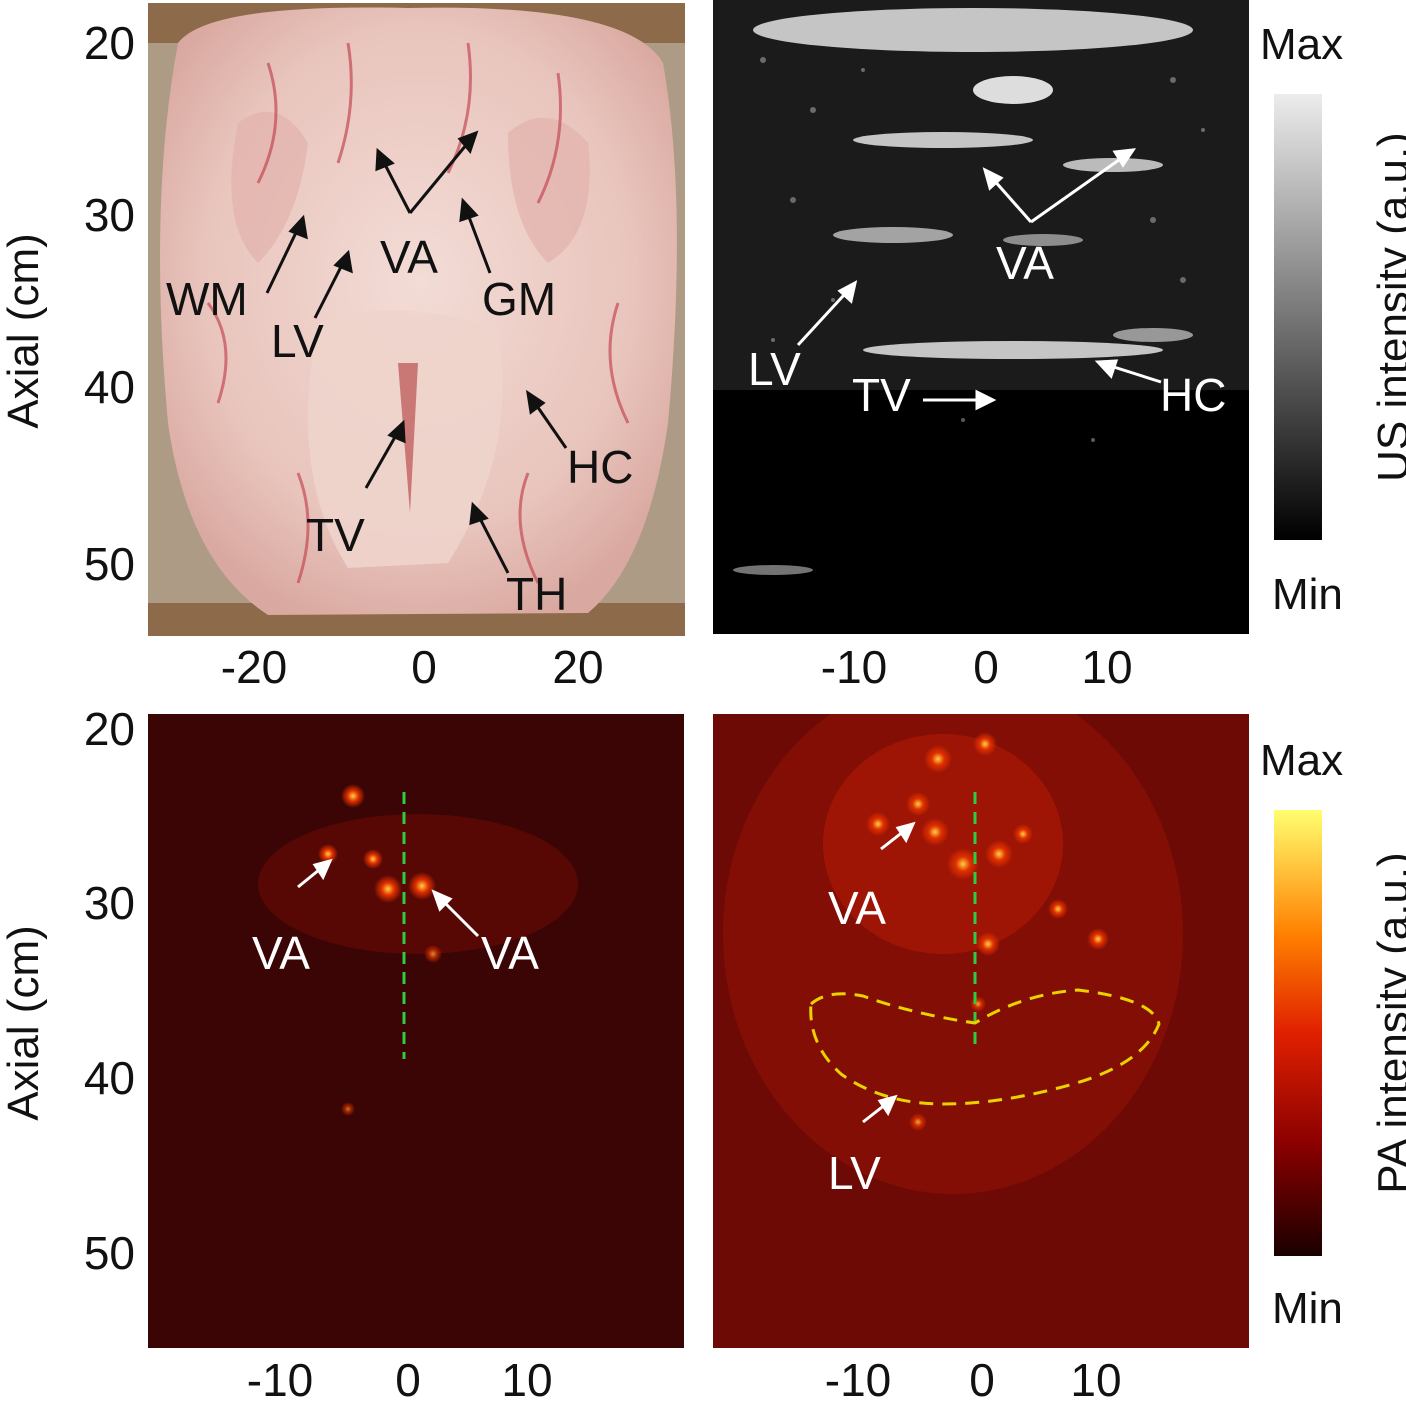 The height and width of the screenshot is (1406, 1406). Describe the element at coordinates (1302, 760) in the screenshot. I see `pa-colorbar-max: Max` at that location.